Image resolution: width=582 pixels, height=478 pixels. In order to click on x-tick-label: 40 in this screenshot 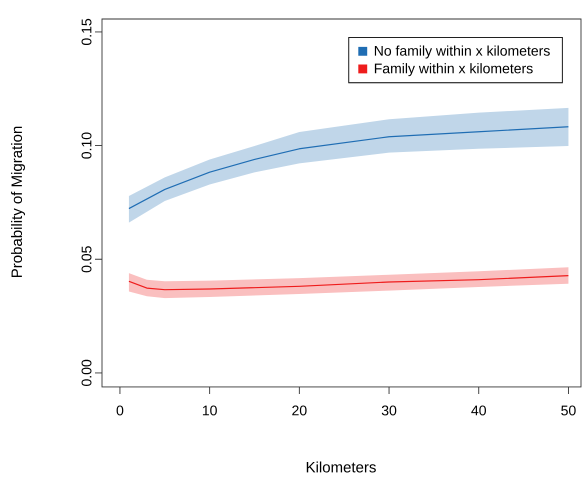, I will do `click(478, 411)`.